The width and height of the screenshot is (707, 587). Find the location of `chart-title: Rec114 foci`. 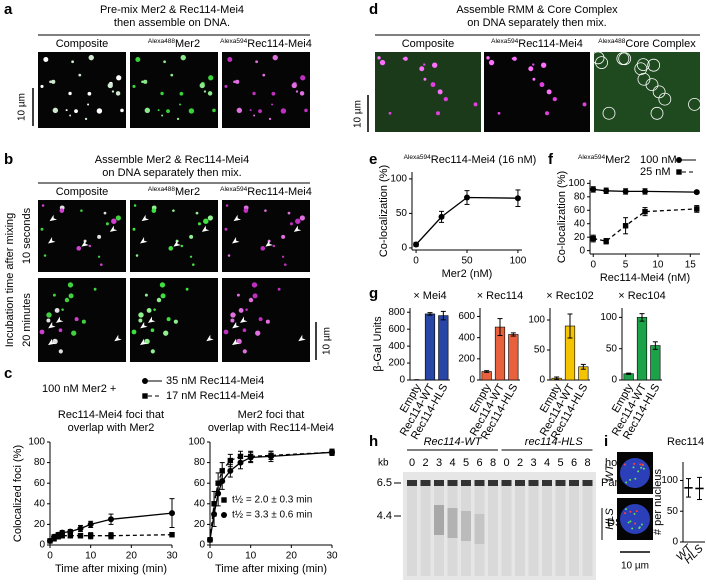

chart-title: Rec114 foci is located at coordinates (687, 442).